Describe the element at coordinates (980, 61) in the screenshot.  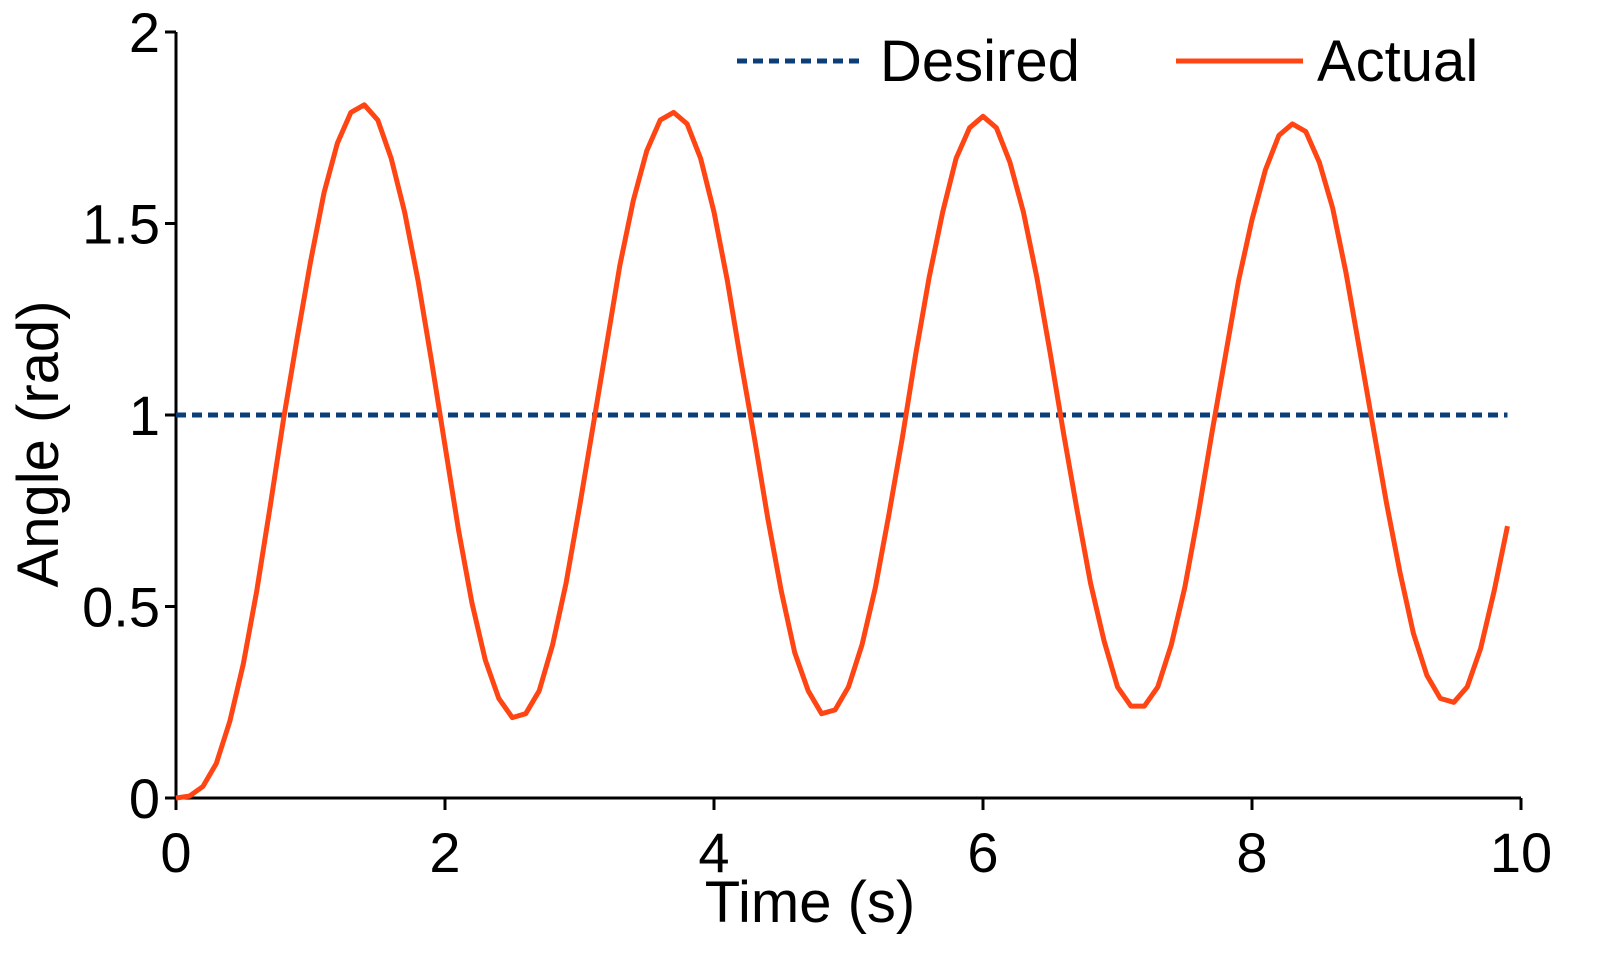
I see `legend-label-desired: Desired` at that location.